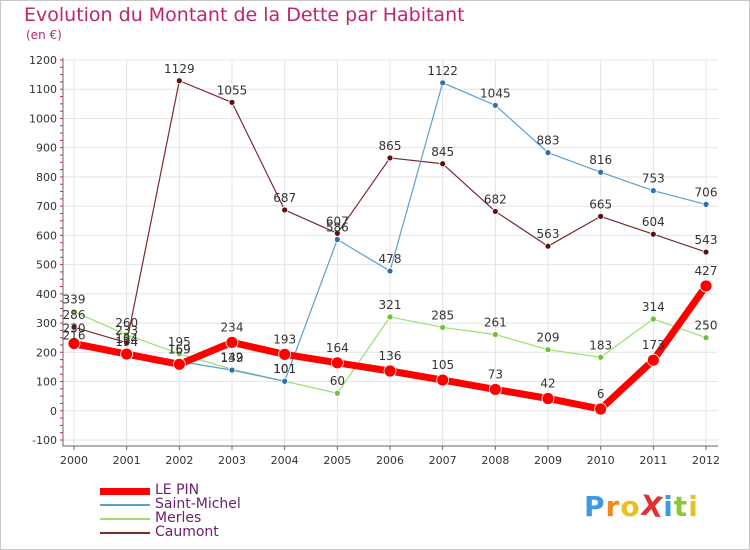 Image resolution: width=750 pixels, height=550 pixels. What do you see at coordinates (442, 71) in the screenshot?
I see `data-label-saint-michel: 1122` at bounding box center [442, 71].